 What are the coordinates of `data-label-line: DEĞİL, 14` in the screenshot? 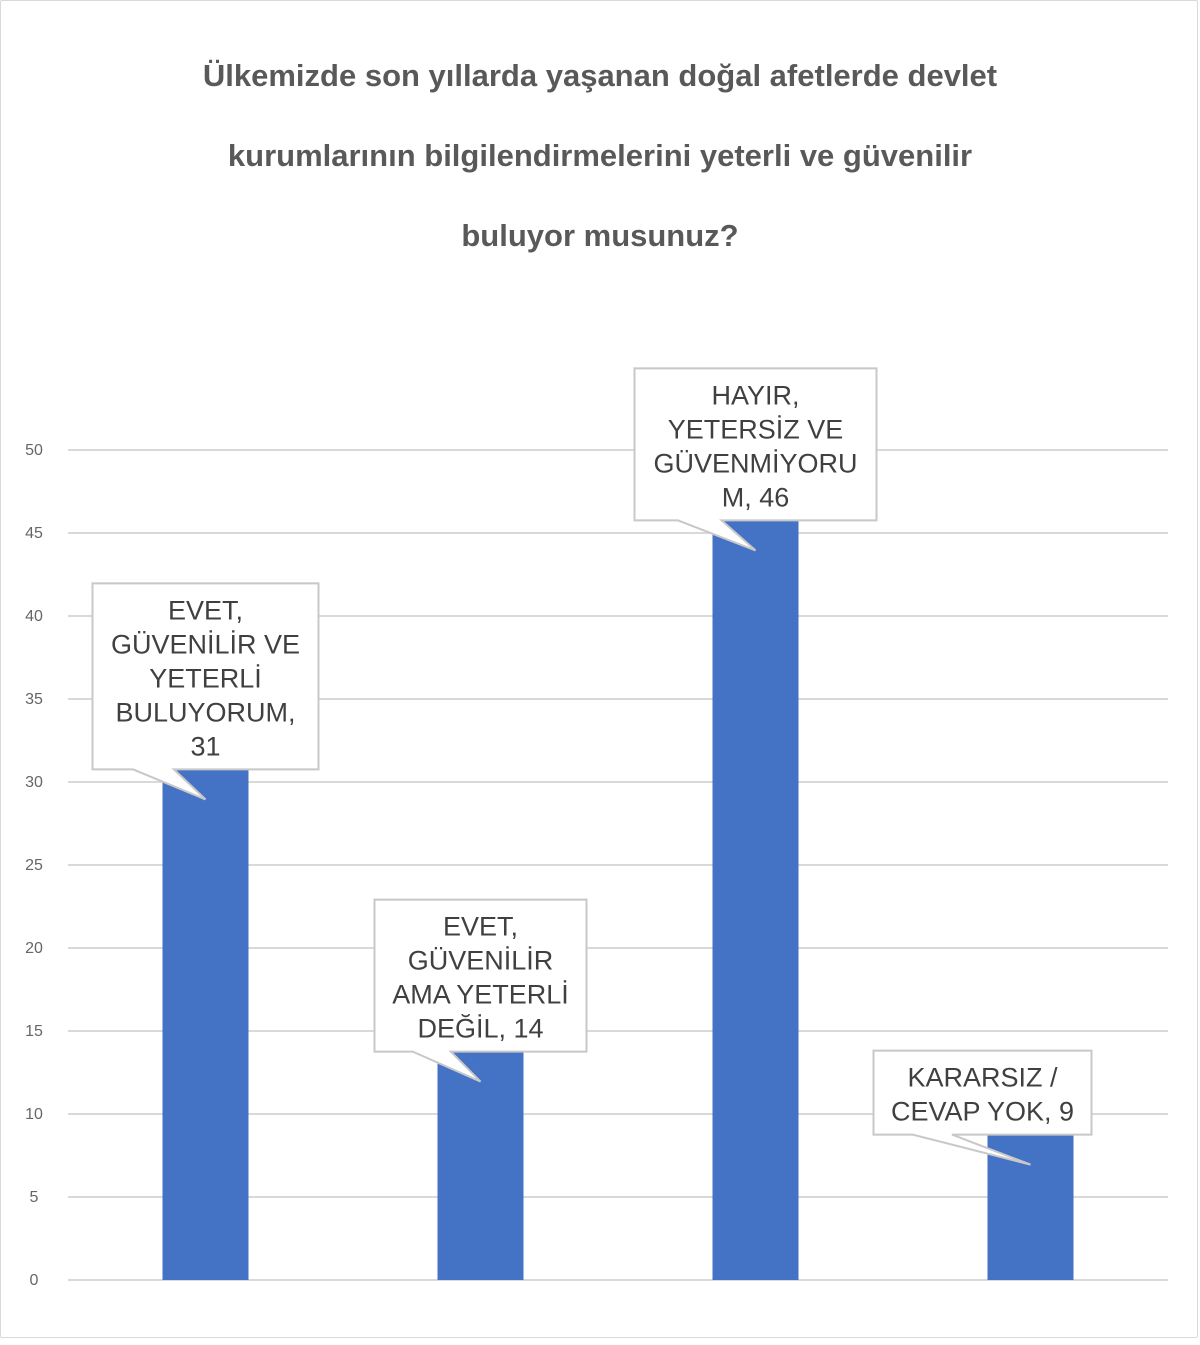 It's located at (480, 1028).